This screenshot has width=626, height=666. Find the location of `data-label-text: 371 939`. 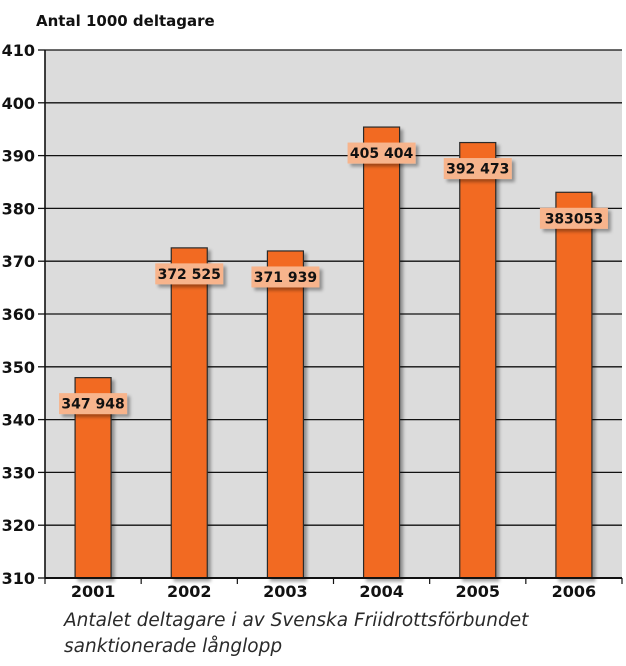

data-label-text: 371 939 is located at coordinates (285, 278).